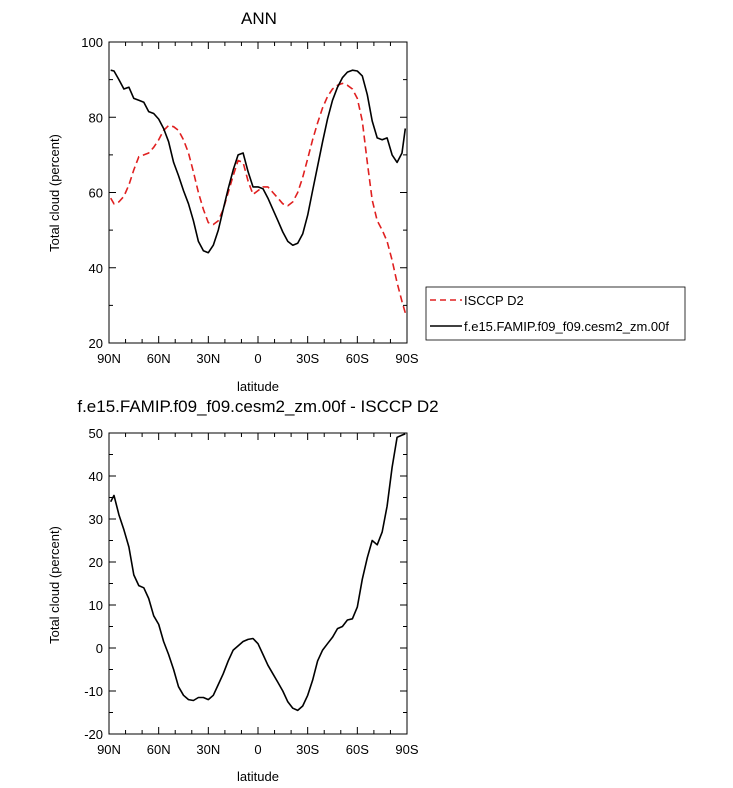  I want to click on bottom-xtick-label: 90S, so click(406, 749).